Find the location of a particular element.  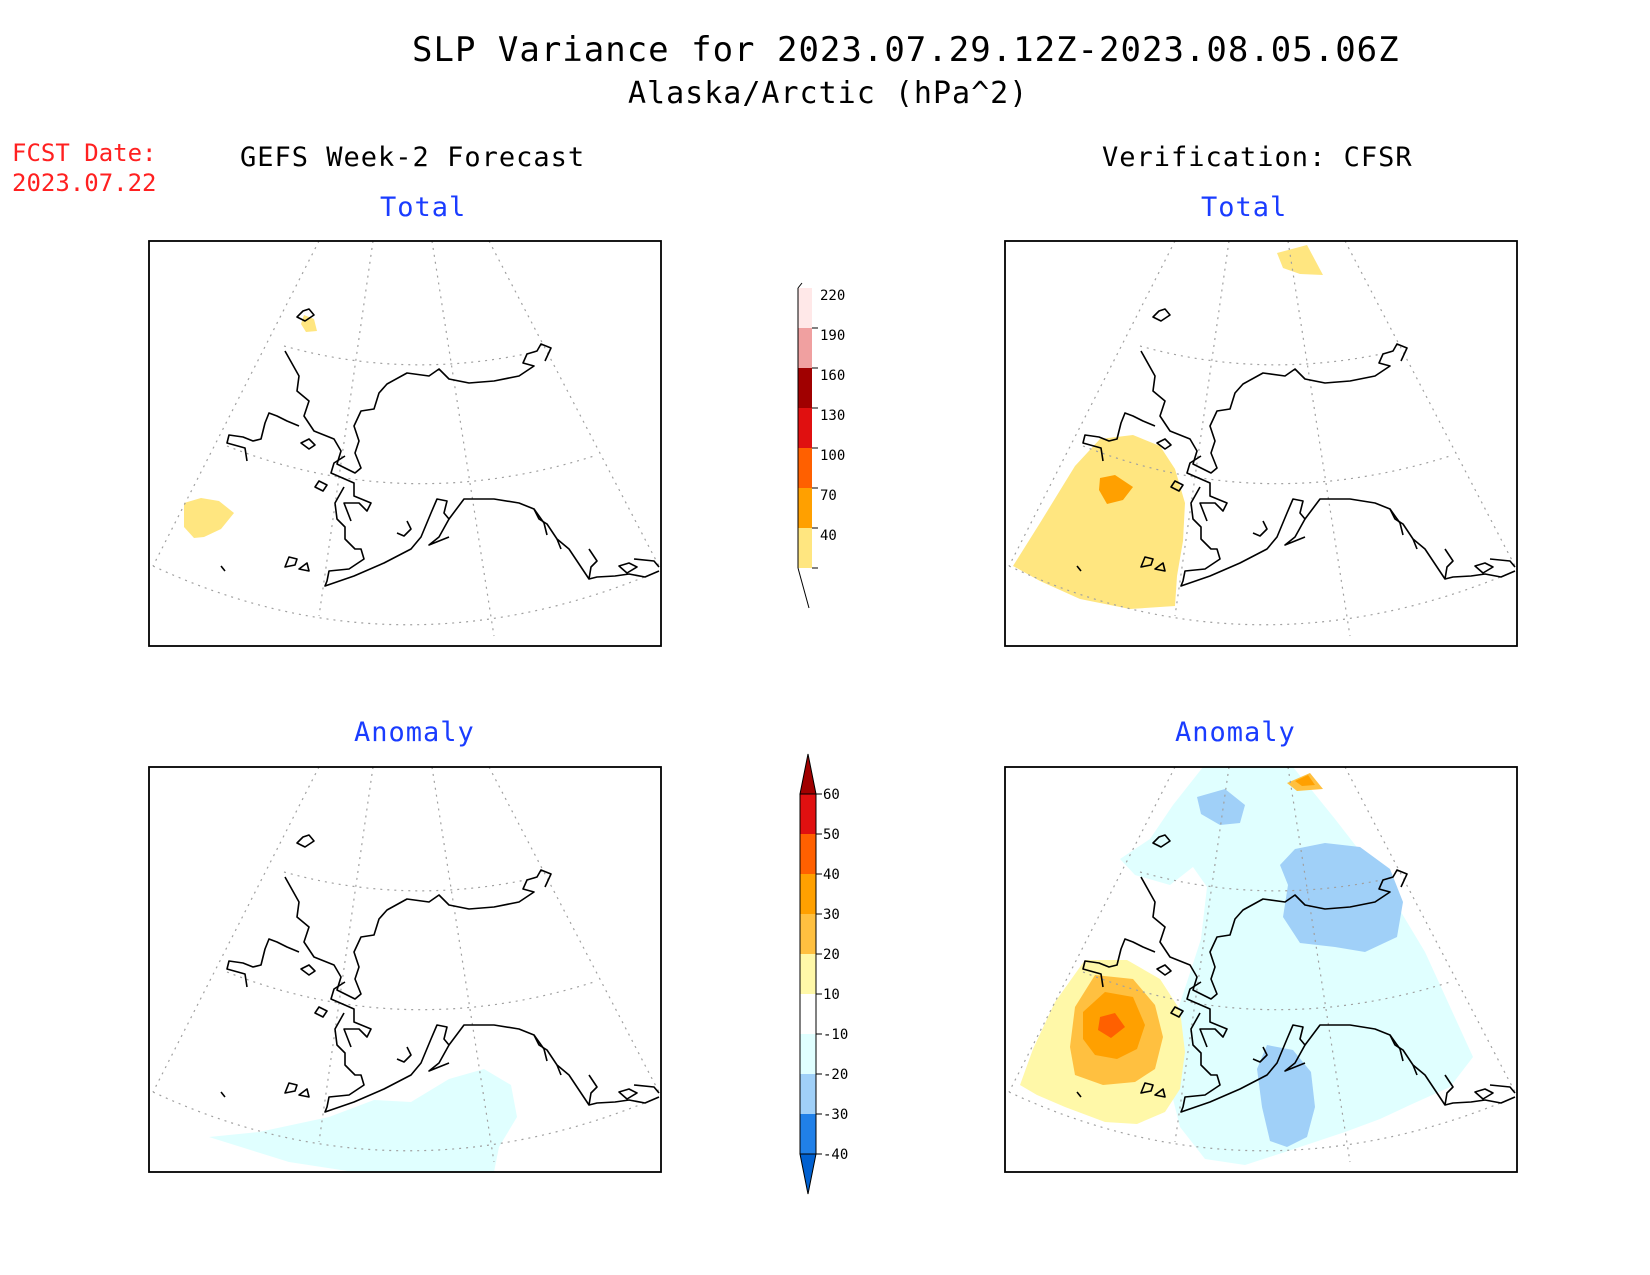

map-subtitle: Alaska/Arctic (hPa^2) is located at coordinates (828, 93).